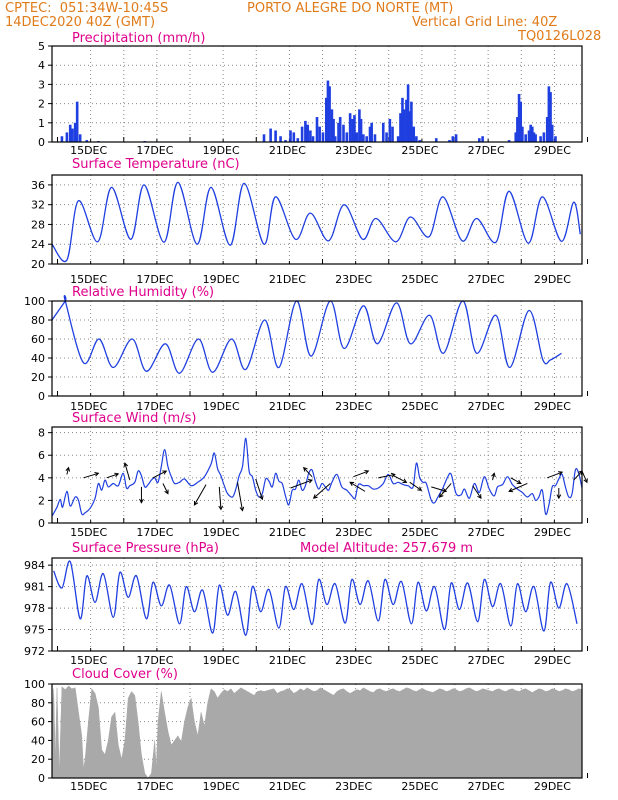 This screenshot has width=618, height=800. What do you see at coordinates (350, 8) in the screenshot?
I see `station-name: PORTO ALEGRE DO NORTE (MT)` at bounding box center [350, 8].